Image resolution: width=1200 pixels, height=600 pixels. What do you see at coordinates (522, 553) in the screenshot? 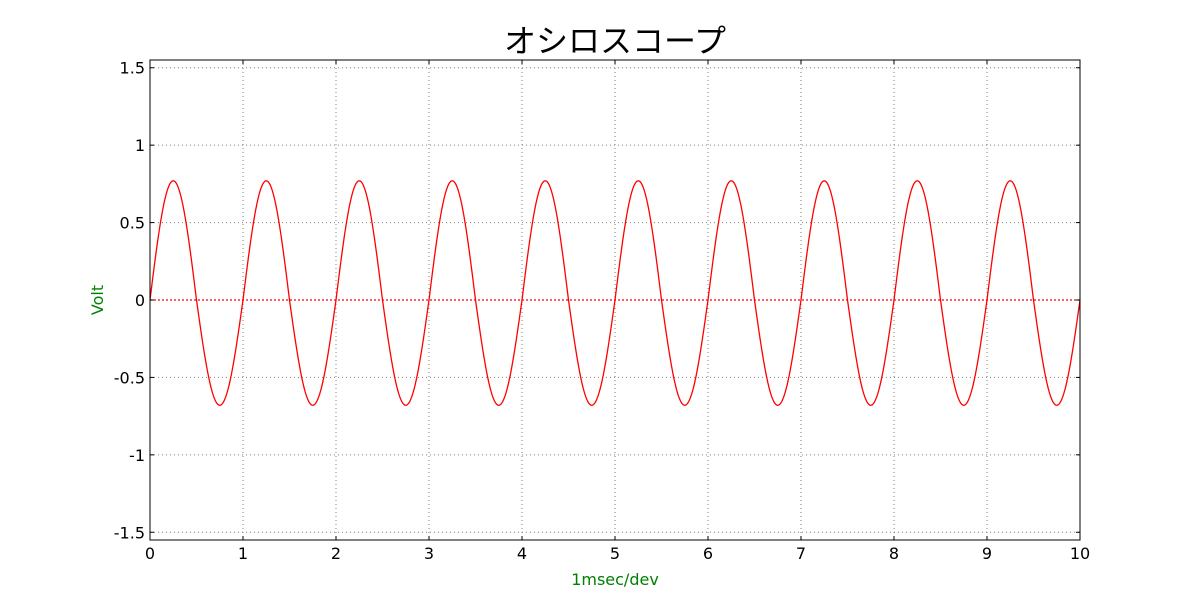
I see `x-tick-label: 4` at bounding box center [522, 553].